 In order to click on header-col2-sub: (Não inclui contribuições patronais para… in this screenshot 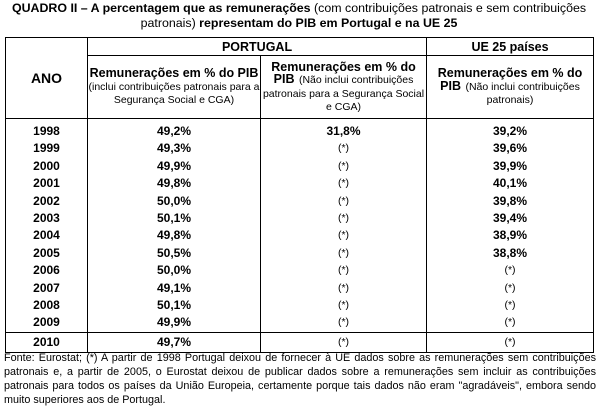, I will do `click(343, 93)`.